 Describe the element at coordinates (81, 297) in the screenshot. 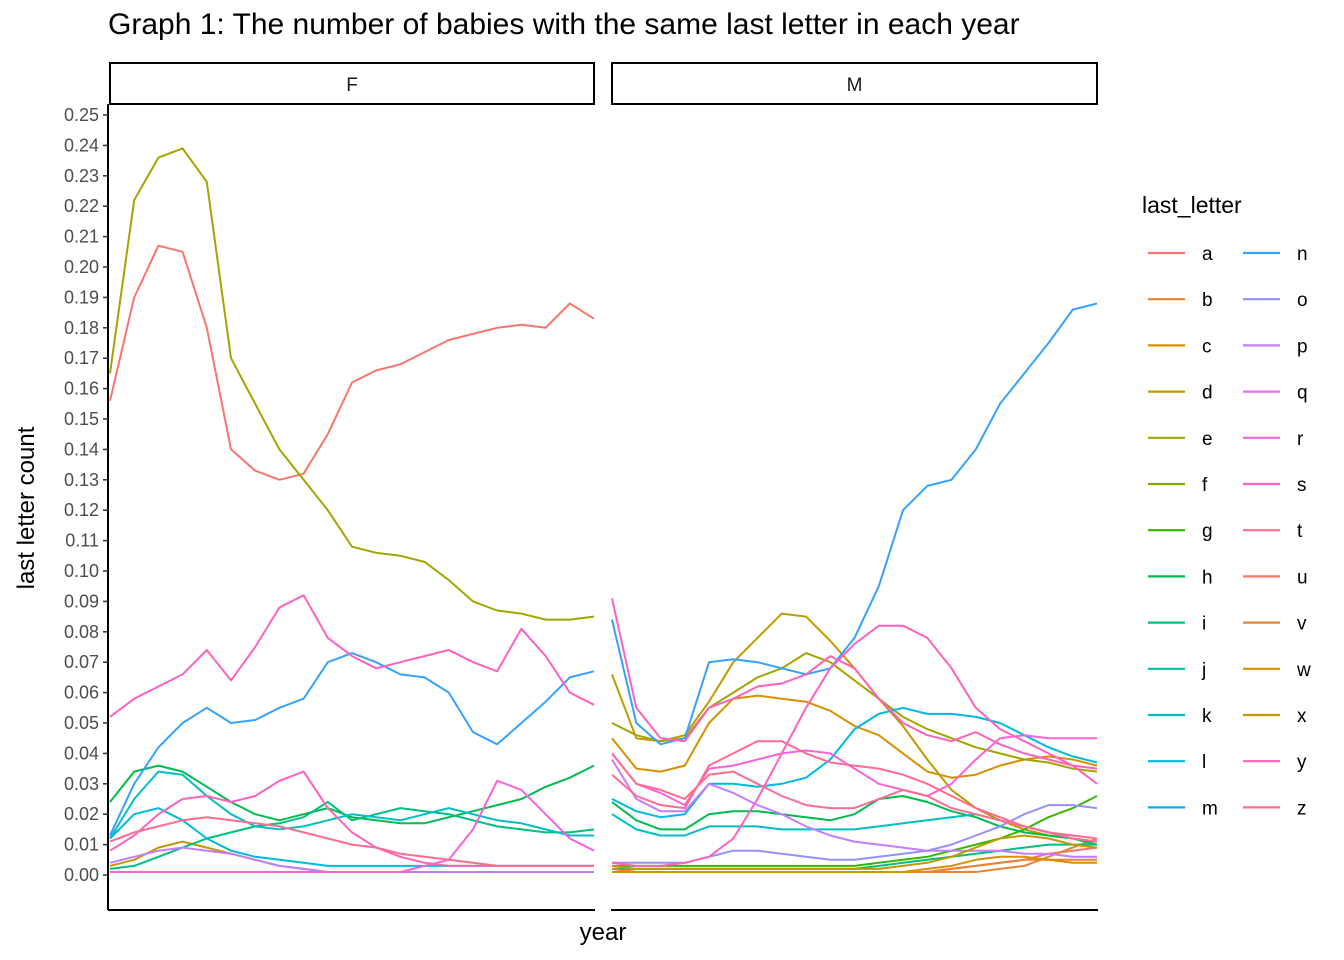

I see `y-tick-label: 0.19` at that location.